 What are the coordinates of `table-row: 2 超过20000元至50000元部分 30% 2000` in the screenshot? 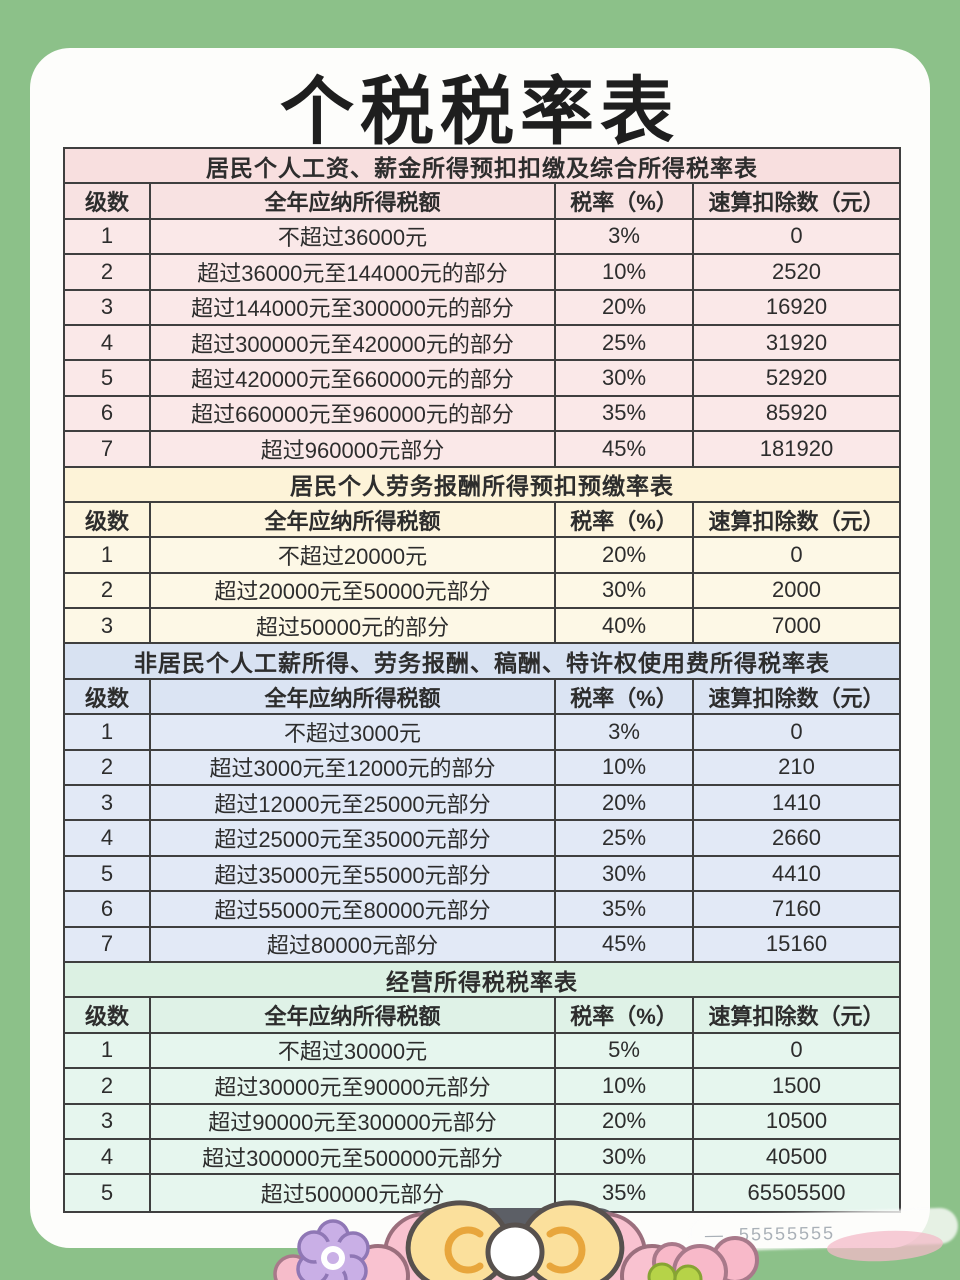 It's located at (482, 591).